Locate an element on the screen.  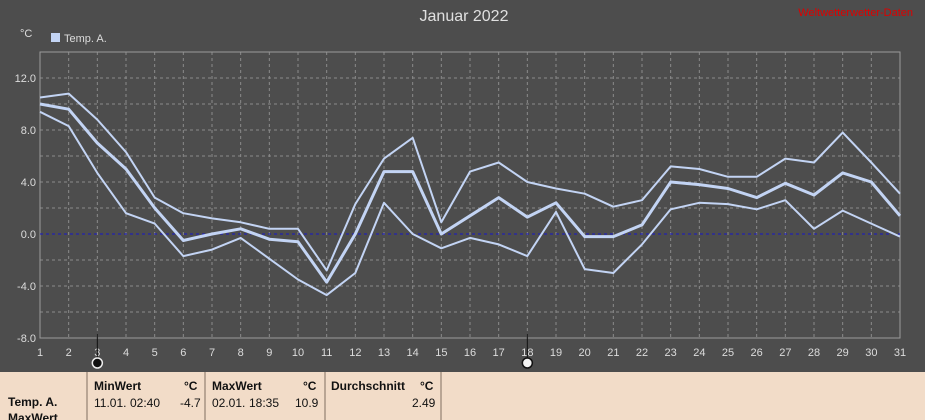
x-tick-label: 23 is located at coordinates (671, 353).